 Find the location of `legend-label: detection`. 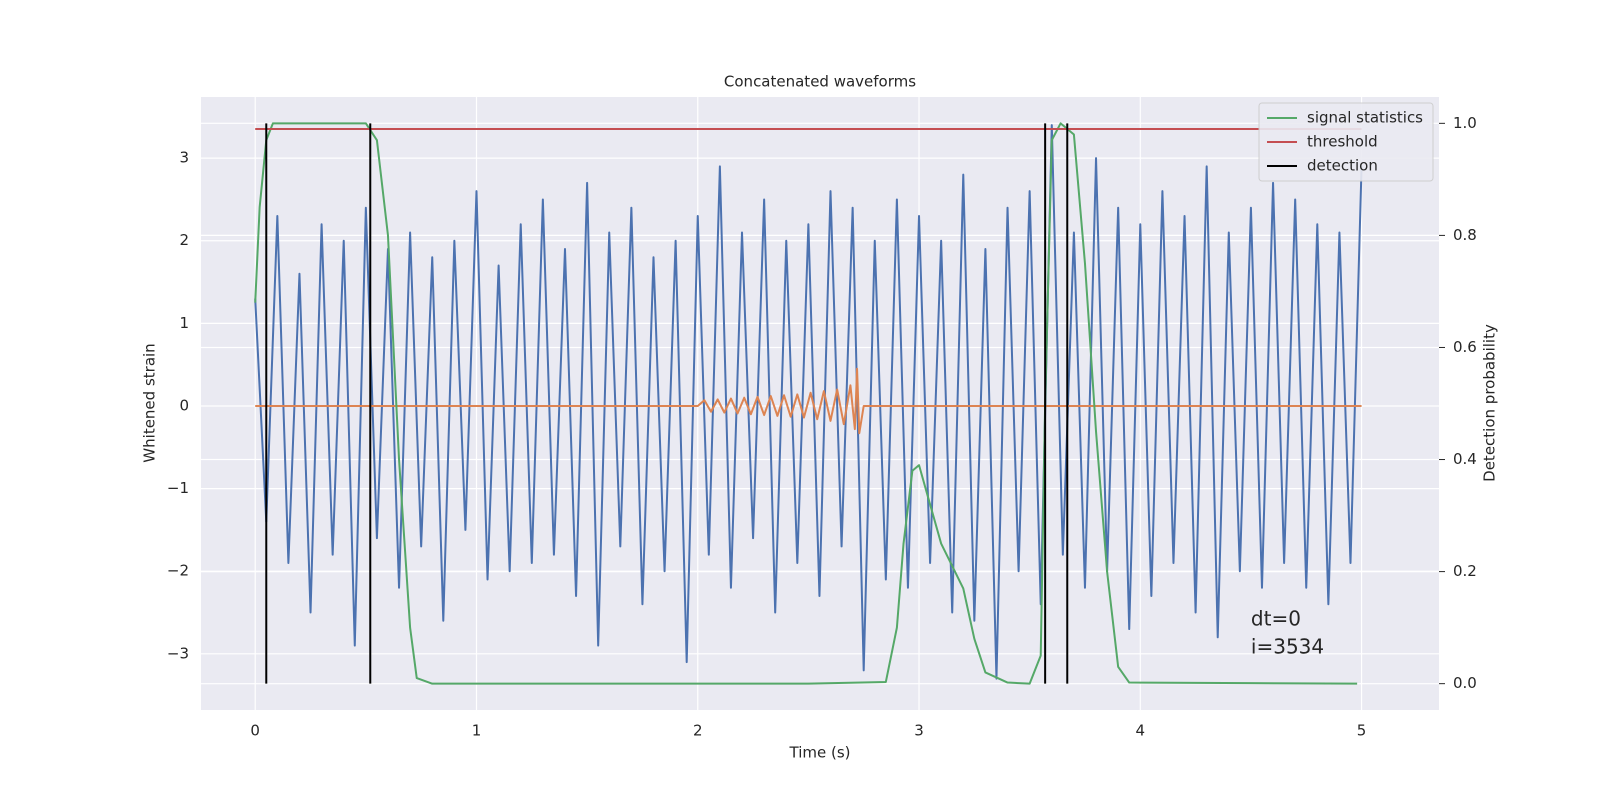

legend-label: detection is located at coordinates (1342, 166).